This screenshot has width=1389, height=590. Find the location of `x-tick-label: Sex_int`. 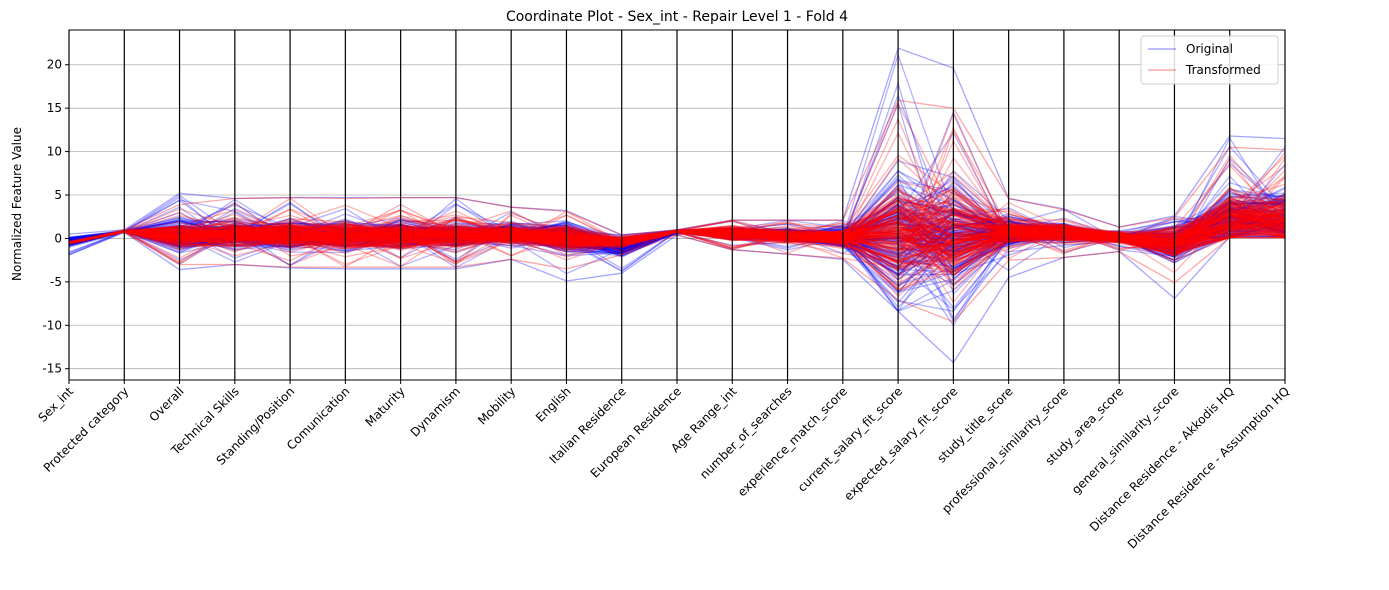

x-tick-label: Sex_int is located at coordinates (55, 404).